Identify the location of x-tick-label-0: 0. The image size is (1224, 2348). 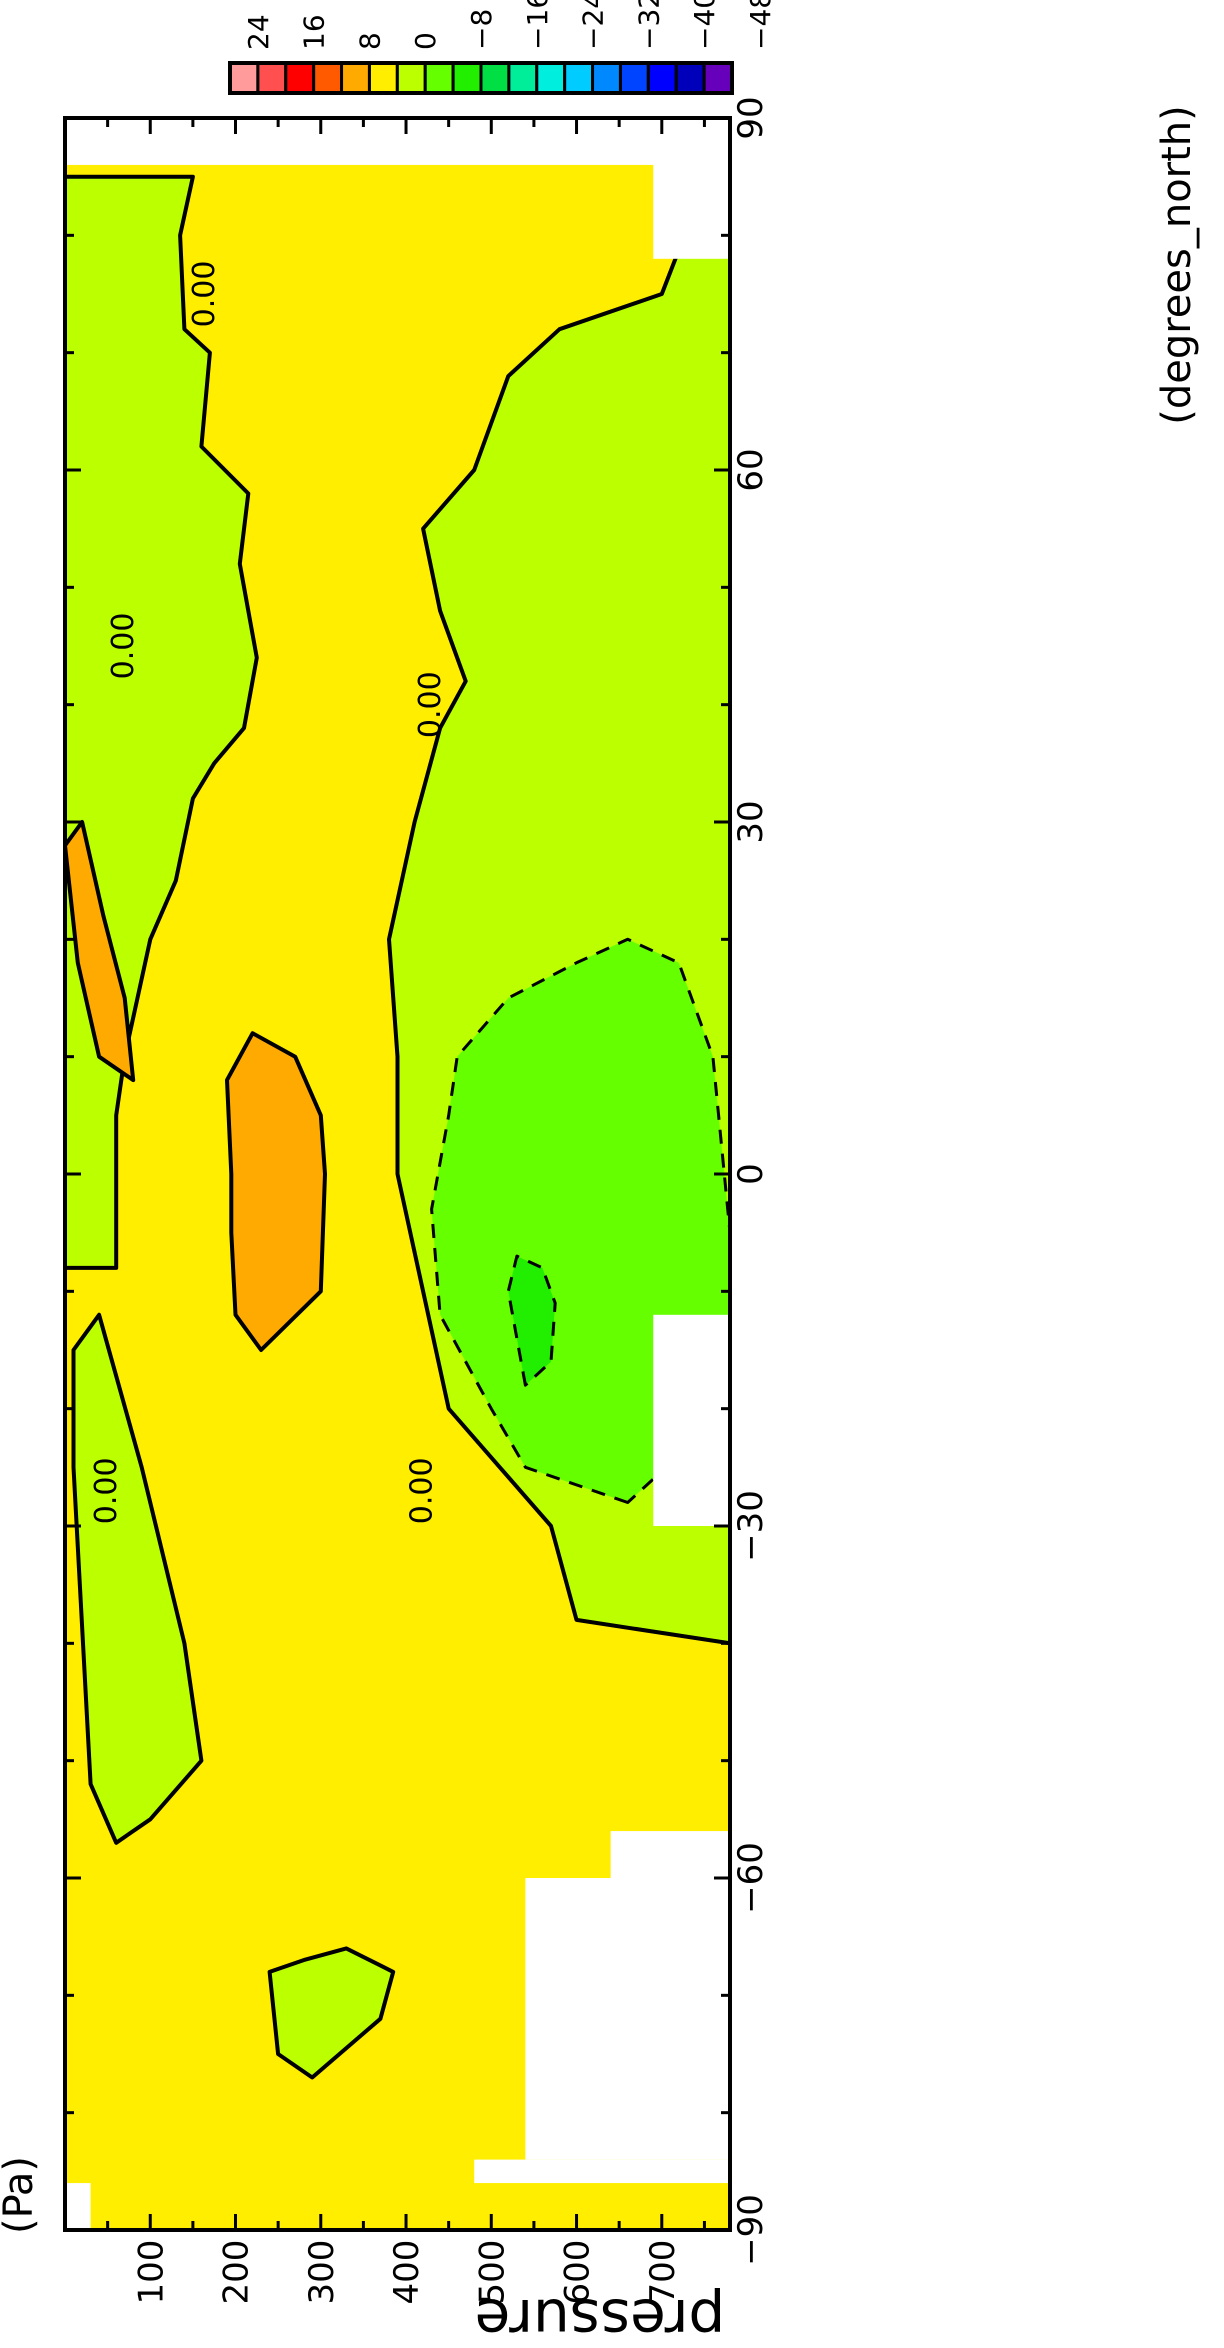
(751, 1174).